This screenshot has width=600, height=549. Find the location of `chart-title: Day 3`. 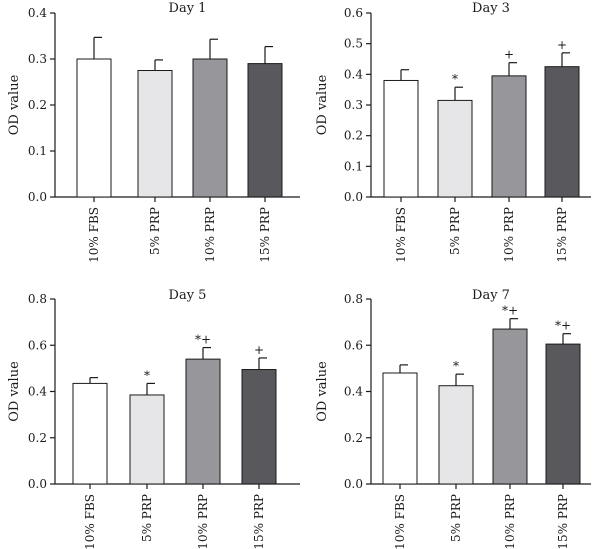

chart-title: Day 3 is located at coordinates (491, 8).